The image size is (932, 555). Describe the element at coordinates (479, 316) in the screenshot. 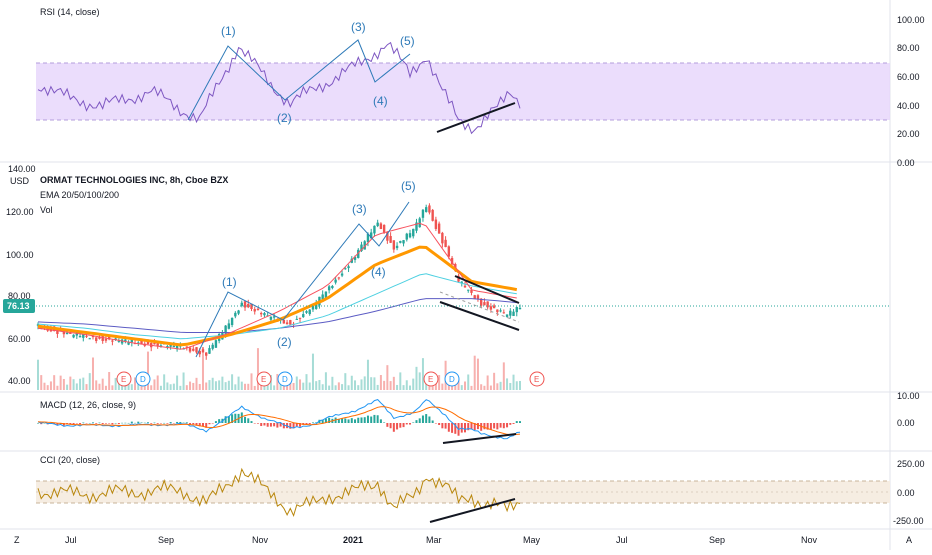

I see `channel-lower` at that location.